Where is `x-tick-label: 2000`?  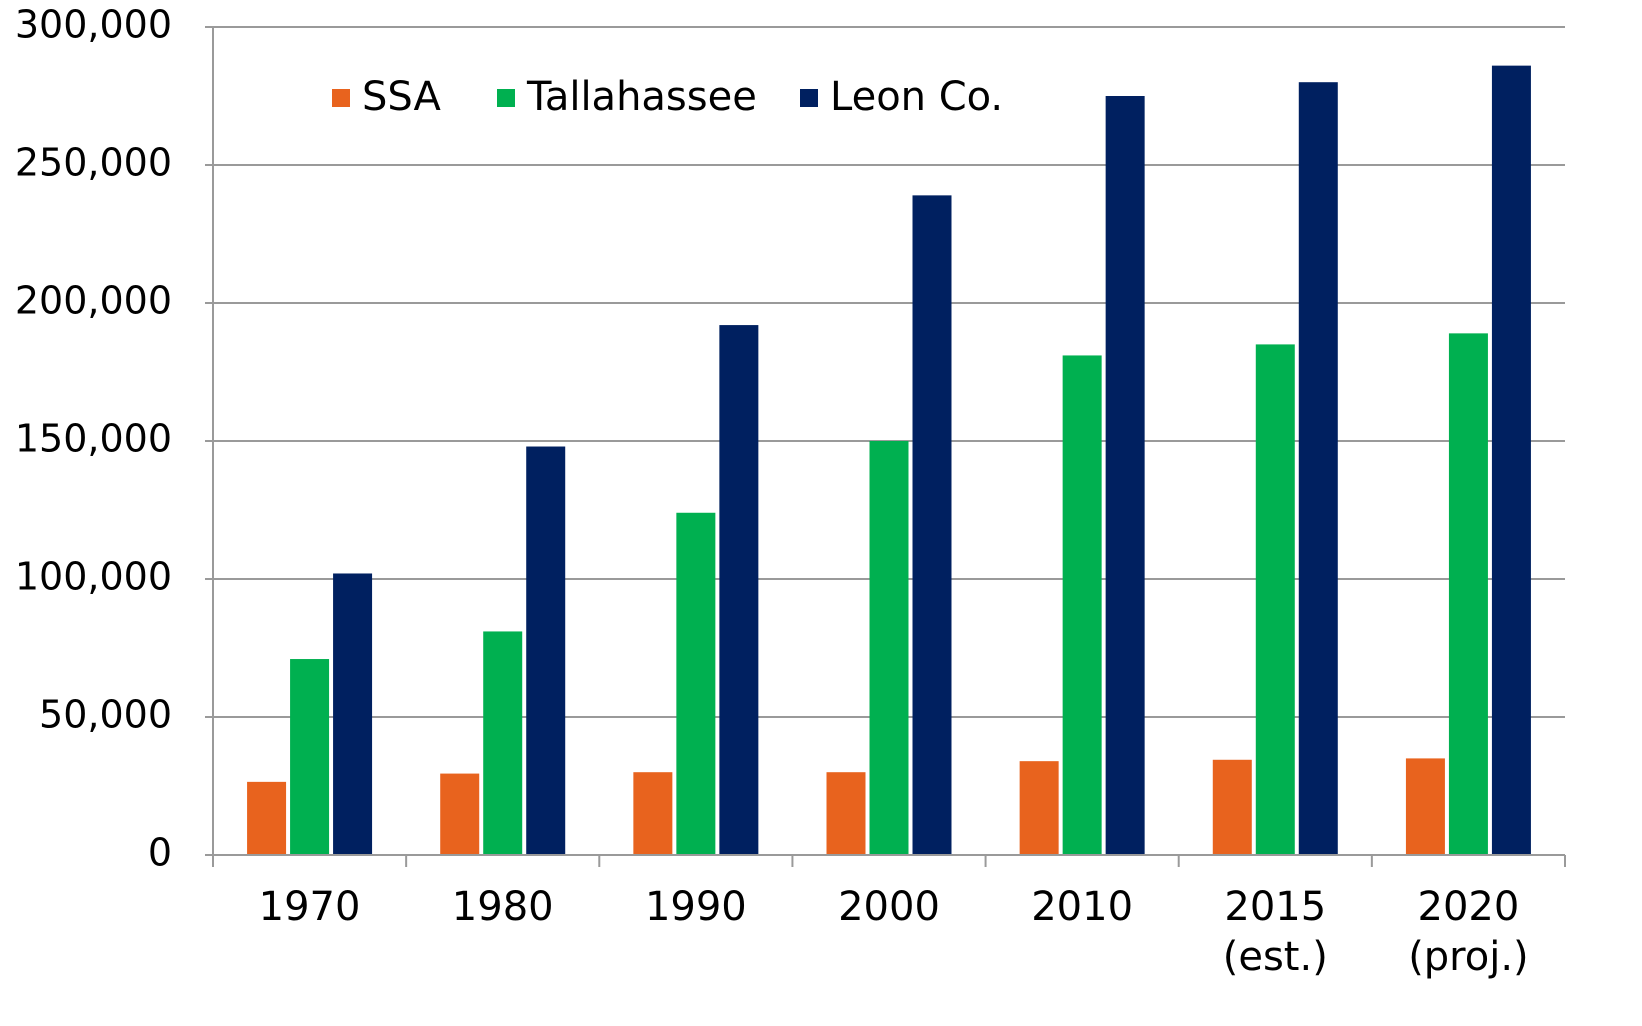
x-tick-label: 2000 is located at coordinates (889, 907).